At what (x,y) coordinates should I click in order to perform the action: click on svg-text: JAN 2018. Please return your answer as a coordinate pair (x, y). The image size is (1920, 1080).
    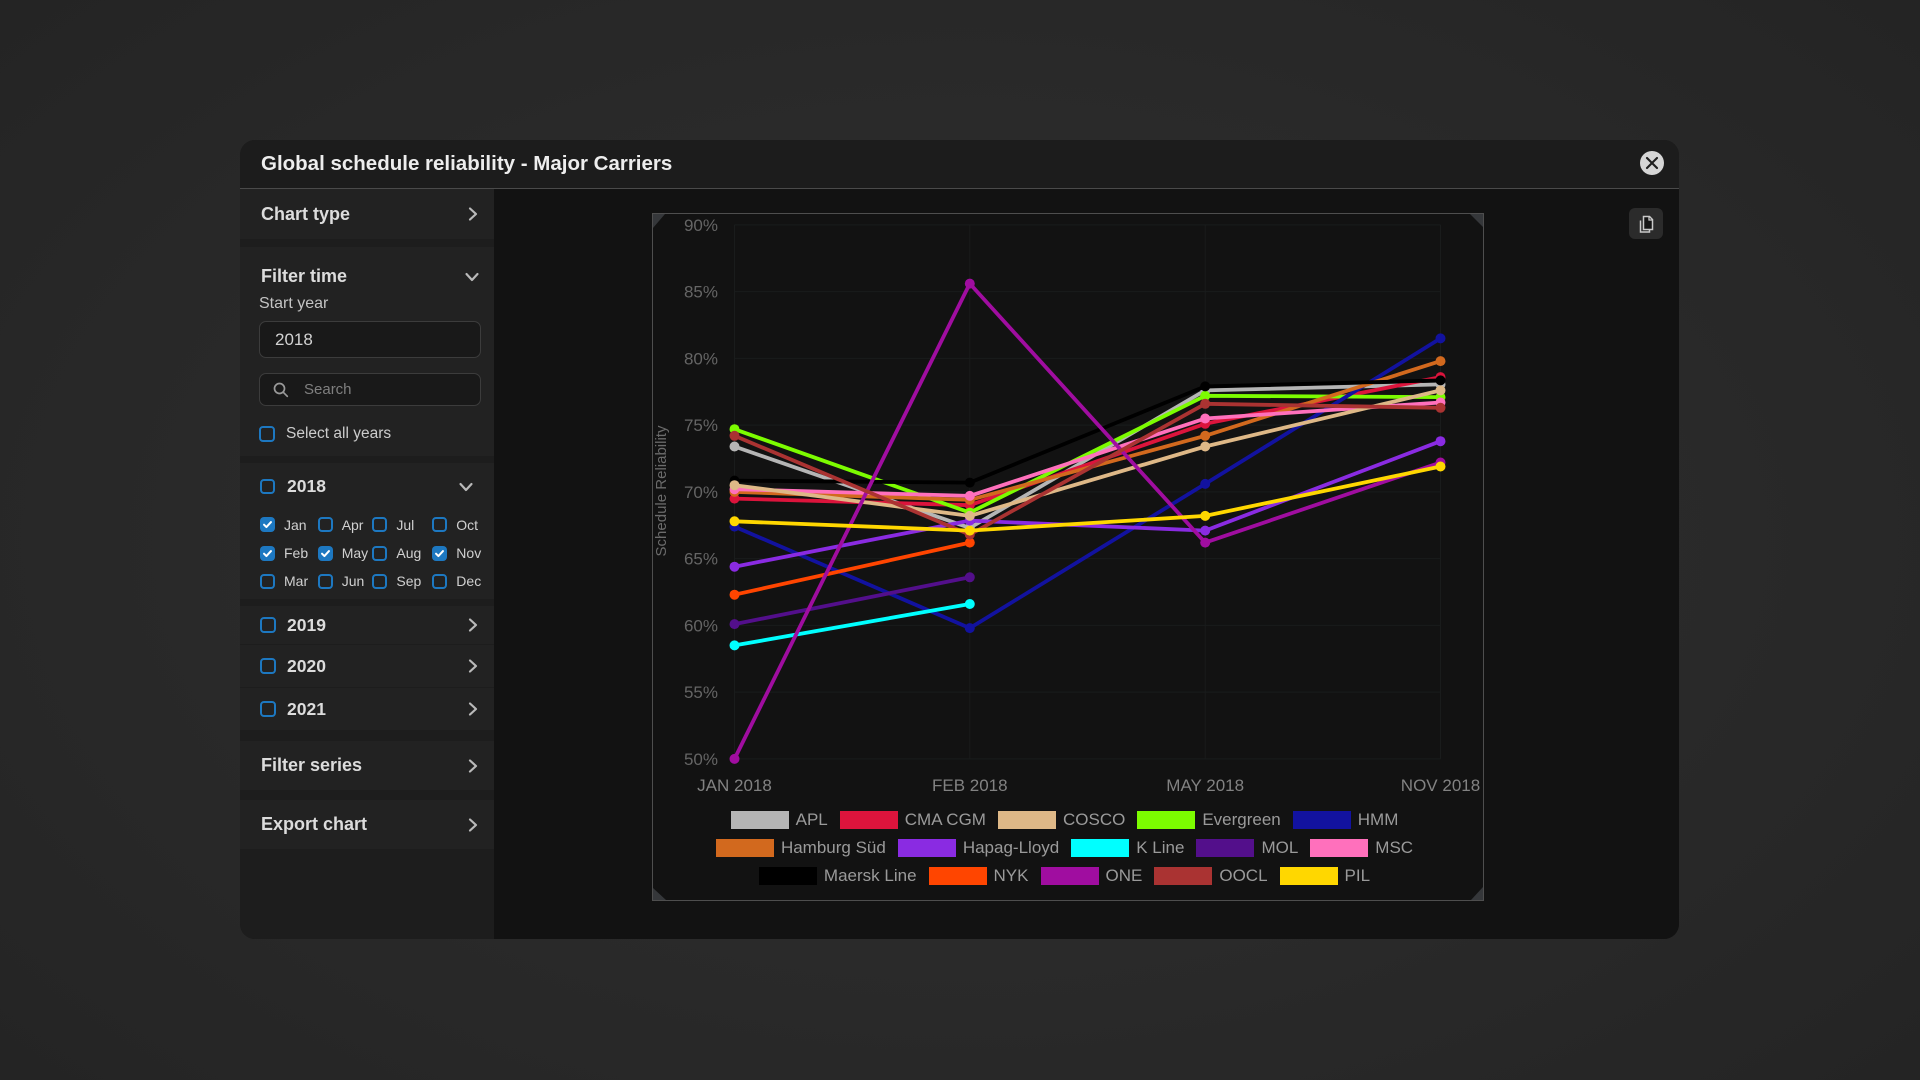
    Looking at the image, I should click on (734, 784).